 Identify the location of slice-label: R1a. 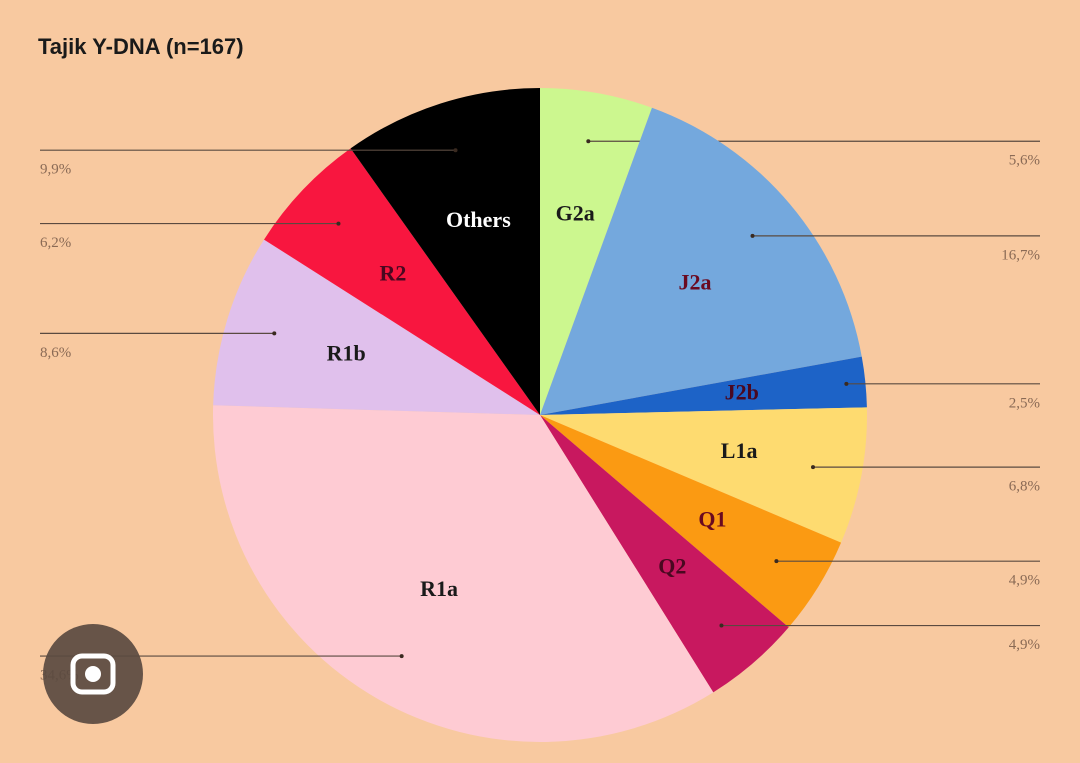
(439, 588).